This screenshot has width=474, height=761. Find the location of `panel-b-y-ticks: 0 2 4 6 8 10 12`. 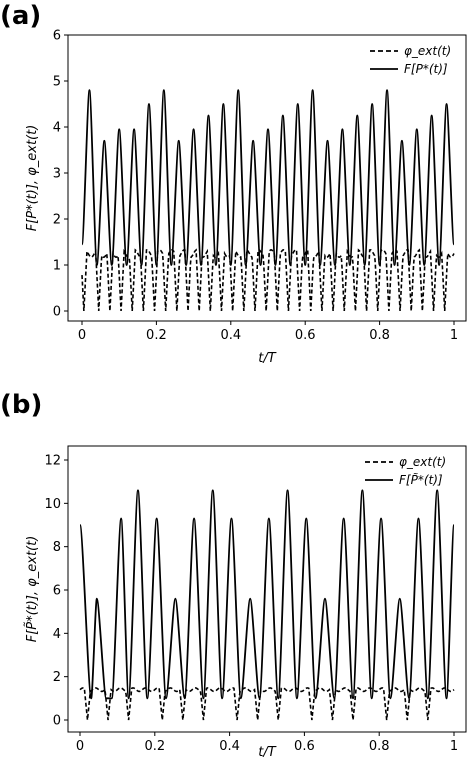

panel-b-y-ticks: 0 2 4 6 8 10 12 is located at coordinates (56, 591).